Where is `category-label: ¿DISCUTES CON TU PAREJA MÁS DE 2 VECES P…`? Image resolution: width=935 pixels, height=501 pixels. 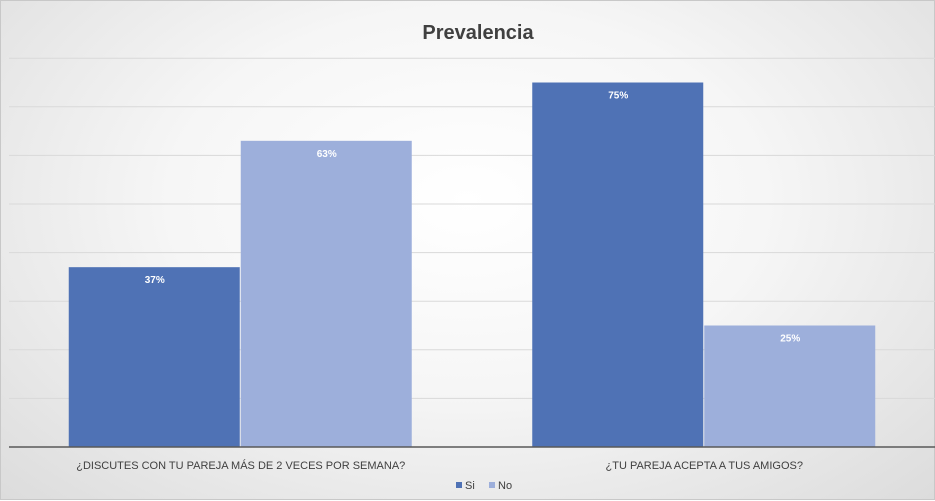 category-label: ¿DISCUTES CON TU PAREJA MÁS DE 2 VECES P… is located at coordinates (240, 465).